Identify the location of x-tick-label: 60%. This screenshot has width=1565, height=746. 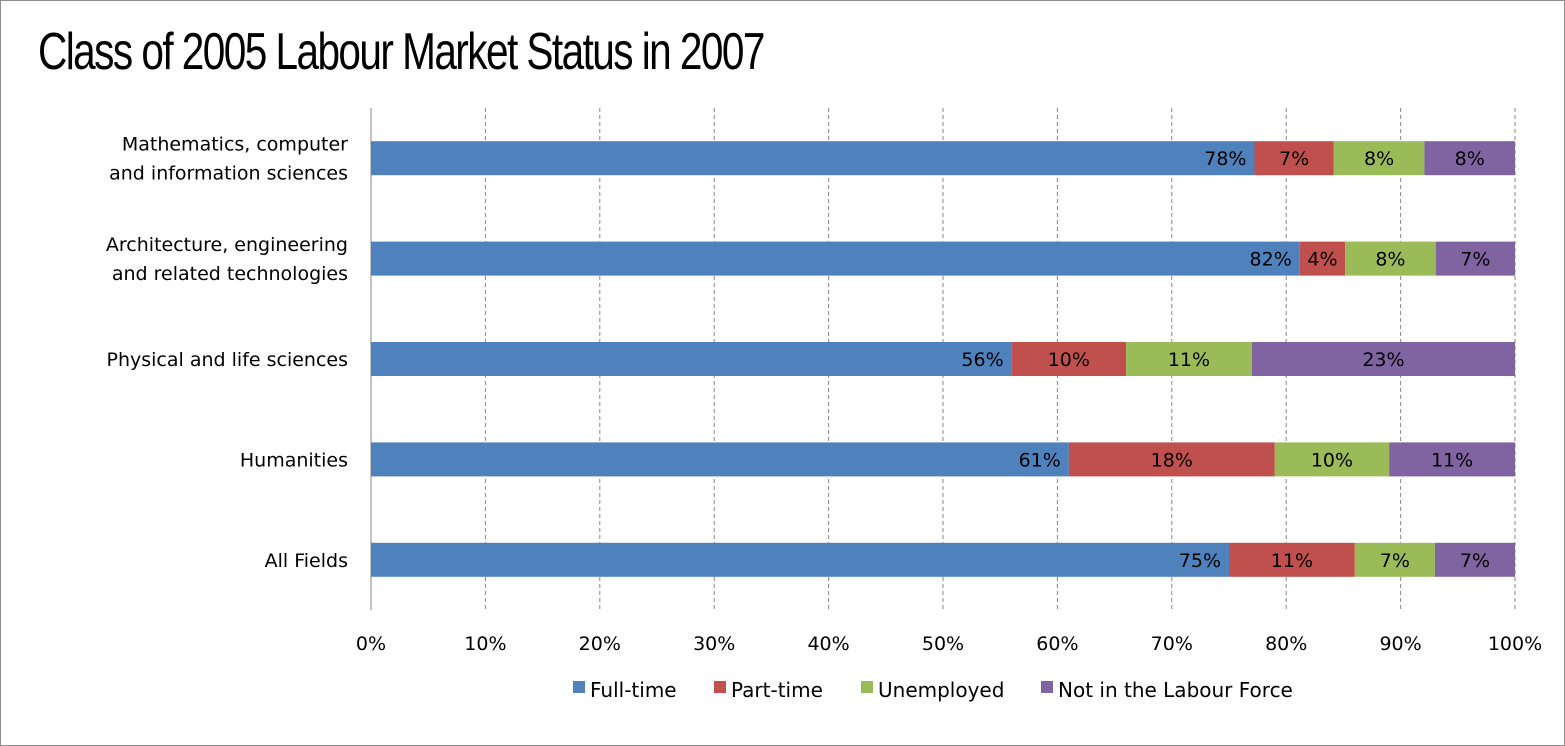
(1057, 644).